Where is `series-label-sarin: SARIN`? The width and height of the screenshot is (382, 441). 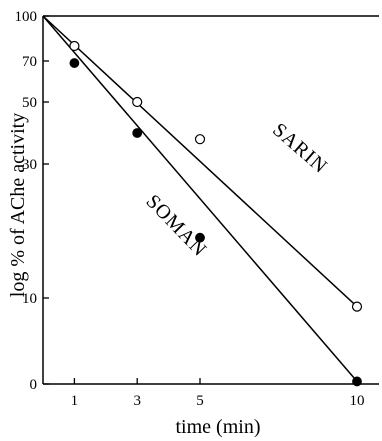 series-label-sarin: SARIN is located at coordinates (300, 148).